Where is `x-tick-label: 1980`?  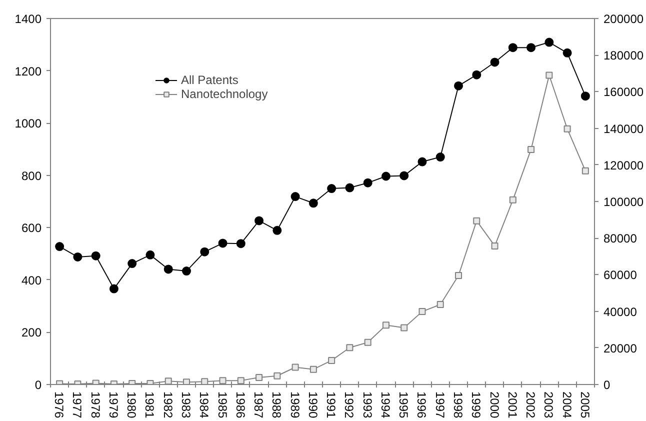 x-tick-label: 1980 is located at coordinates (131, 405).